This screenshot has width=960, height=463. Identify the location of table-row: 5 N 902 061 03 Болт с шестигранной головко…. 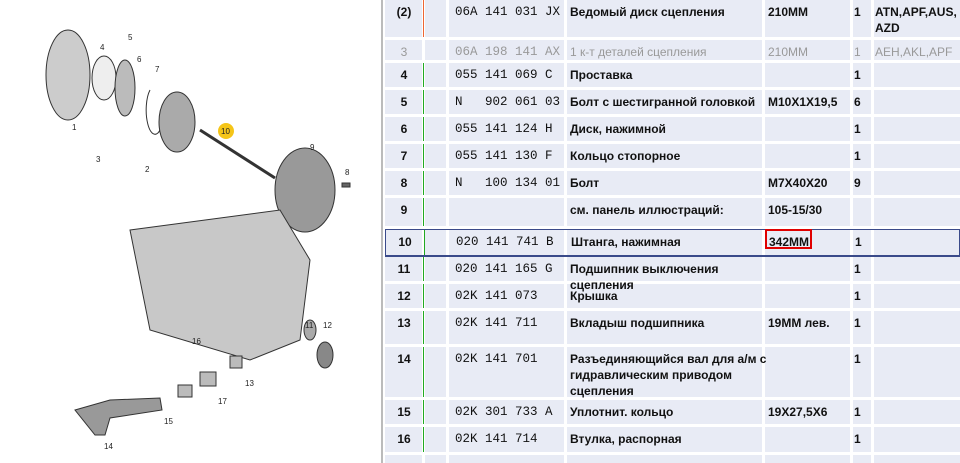
(672, 103).